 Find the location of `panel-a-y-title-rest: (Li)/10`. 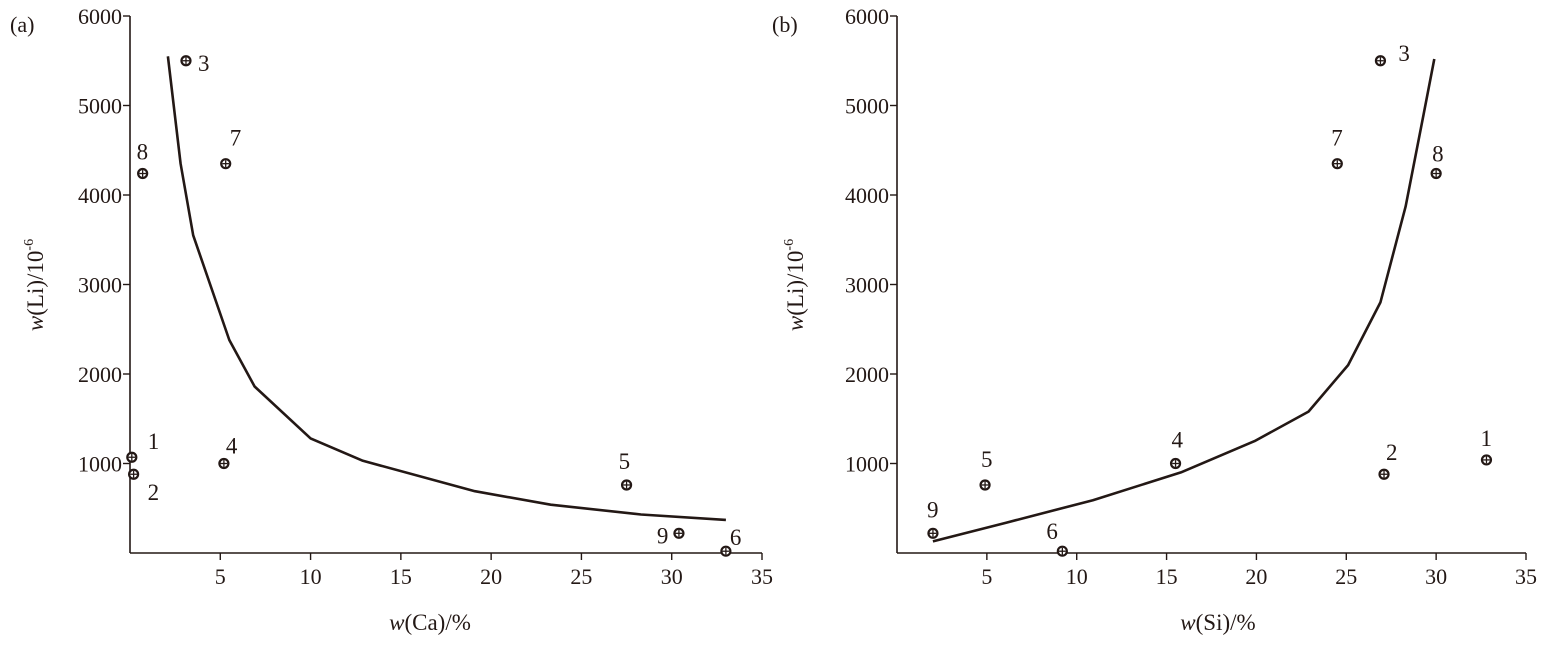

panel-a-y-title-rest: (Li)/10 is located at coordinates (35, 283).